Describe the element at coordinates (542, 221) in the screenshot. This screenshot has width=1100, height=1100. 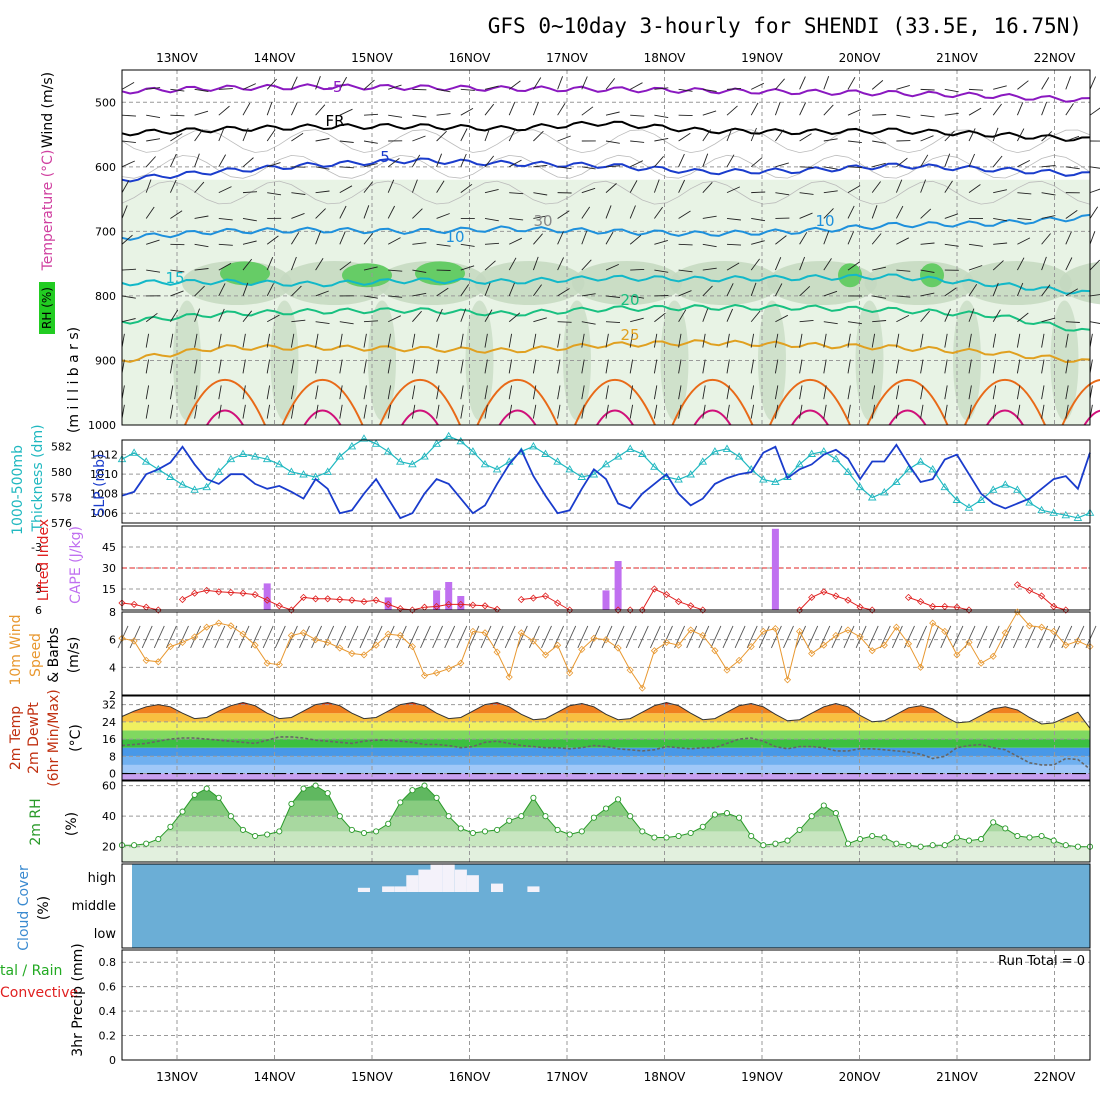
I see `contour-label: 30` at that location.